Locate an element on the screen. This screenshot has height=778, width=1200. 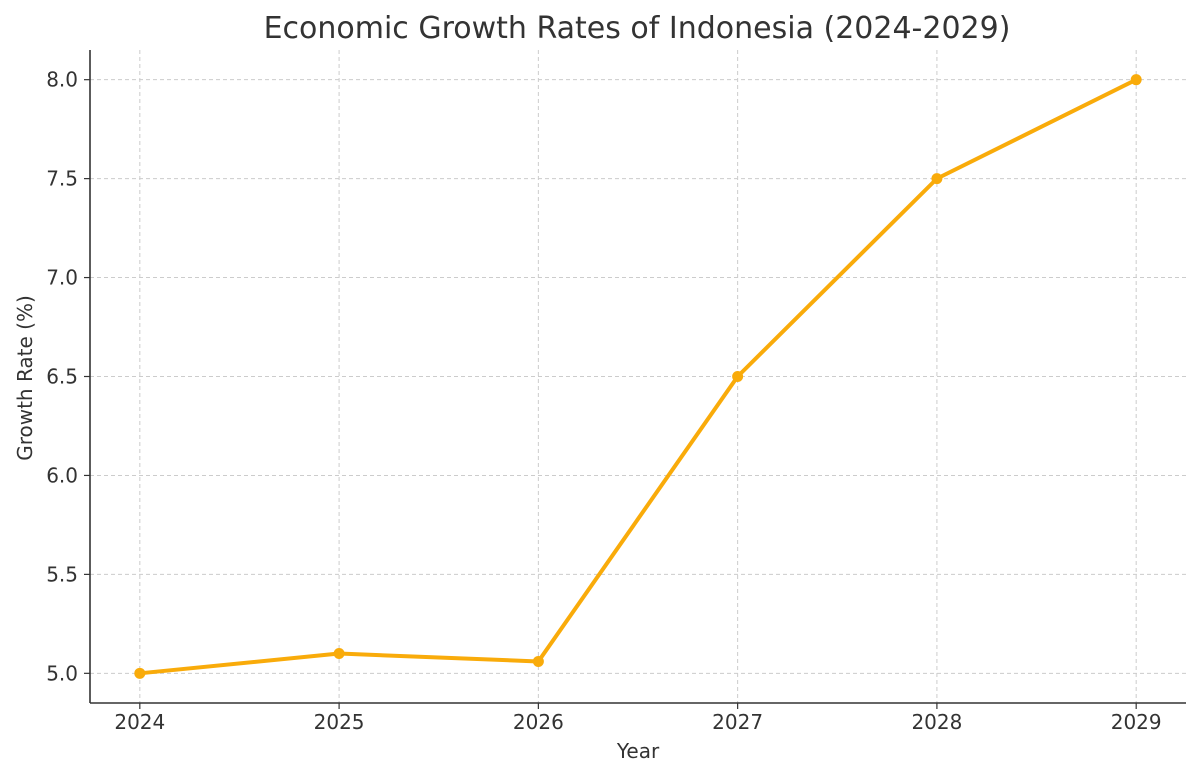
y-tick-label: 6.5 is located at coordinates (62, 377).